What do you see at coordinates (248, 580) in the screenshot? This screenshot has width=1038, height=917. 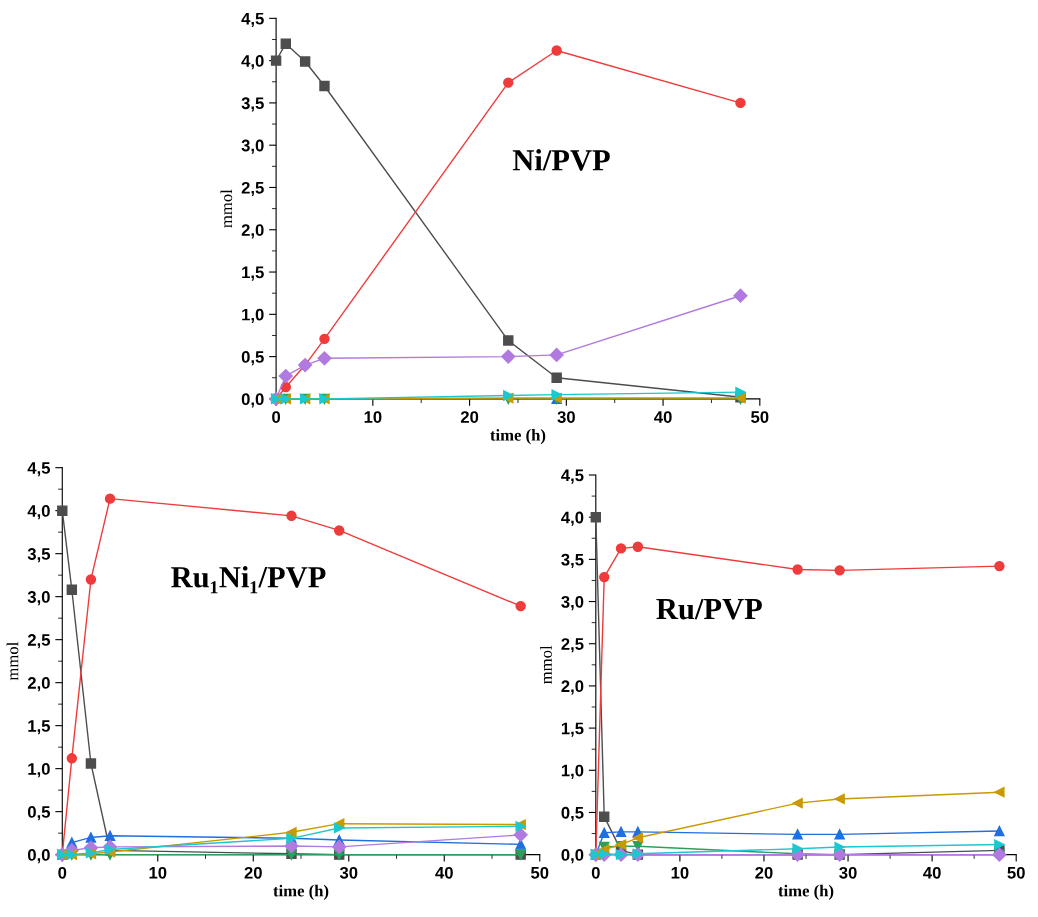 I see `text: Ru₁Ni₁/PVP` at bounding box center [248, 580].